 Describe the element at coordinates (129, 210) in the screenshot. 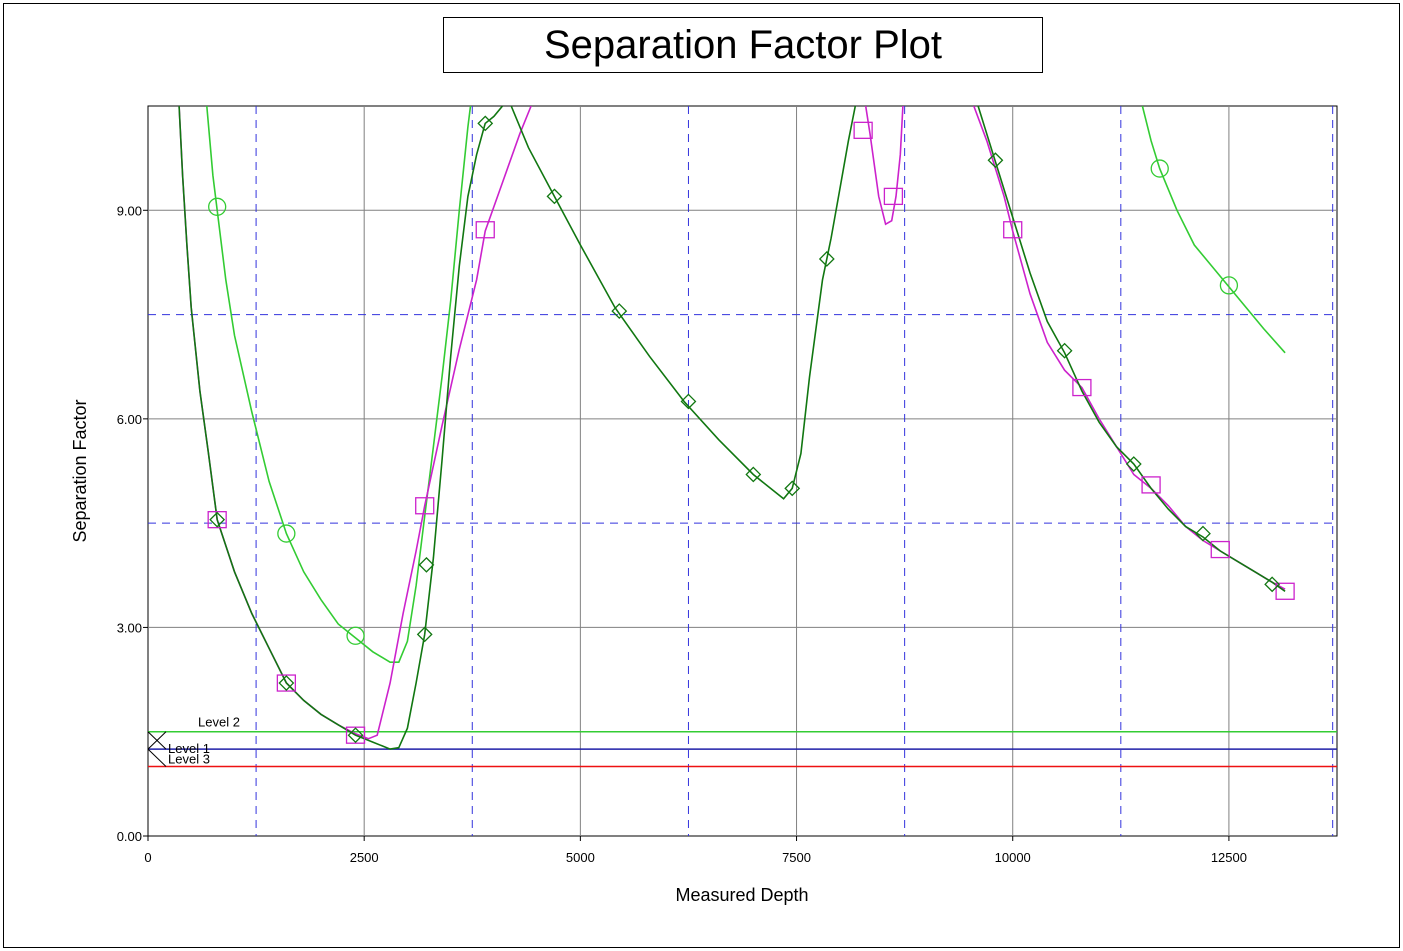

I see `y-tick-label: 9.00` at that location.